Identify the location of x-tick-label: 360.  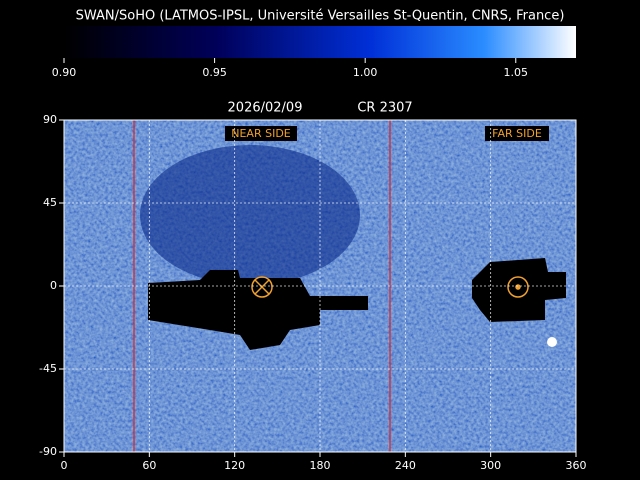
(576, 465).